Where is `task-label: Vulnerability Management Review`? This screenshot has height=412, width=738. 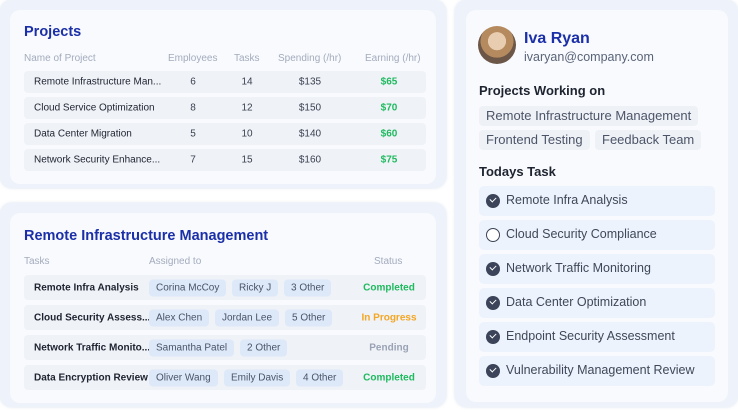 task-label: Vulnerability Management Review is located at coordinates (600, 370).